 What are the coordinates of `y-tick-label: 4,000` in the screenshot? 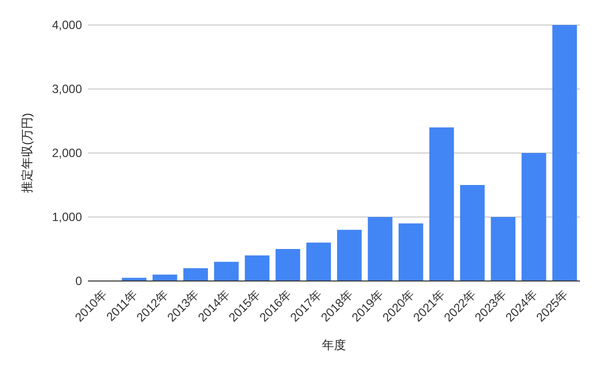 It's located at (67, 25).